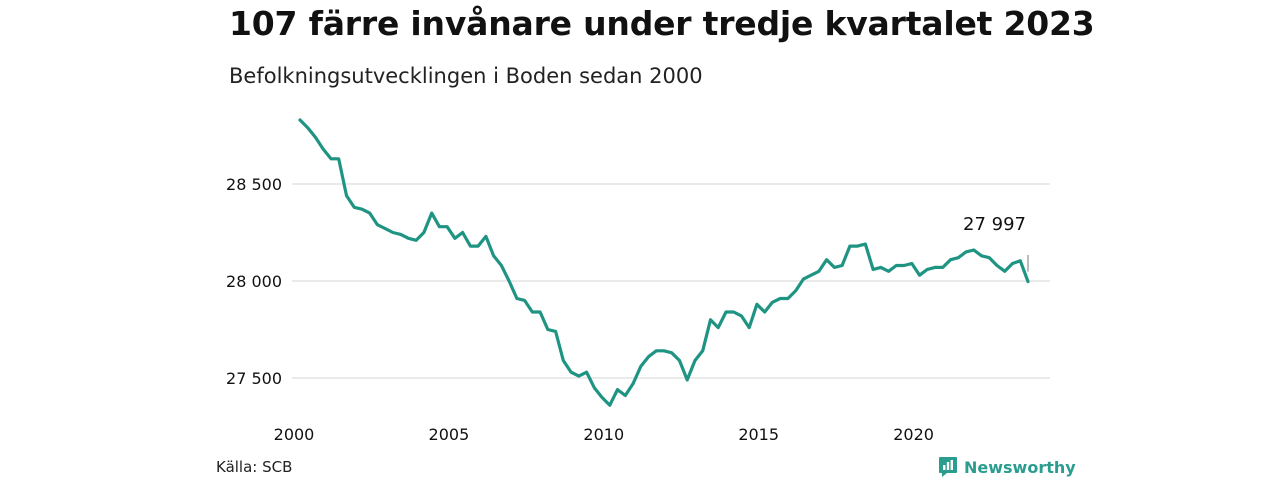 The image size is (1280, 480). I want to click on y-axis-ticks: 27 500 28 000 28 500, so click(254, 281).